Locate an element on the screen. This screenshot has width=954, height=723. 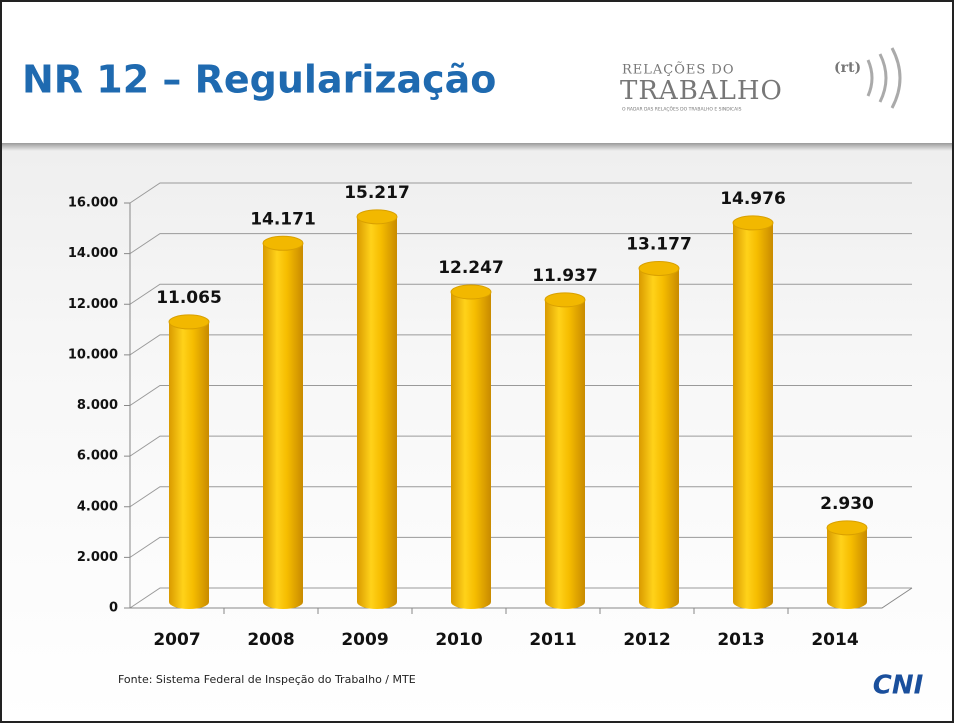
data-label: 14.171 is located at coordinates (283, 219).